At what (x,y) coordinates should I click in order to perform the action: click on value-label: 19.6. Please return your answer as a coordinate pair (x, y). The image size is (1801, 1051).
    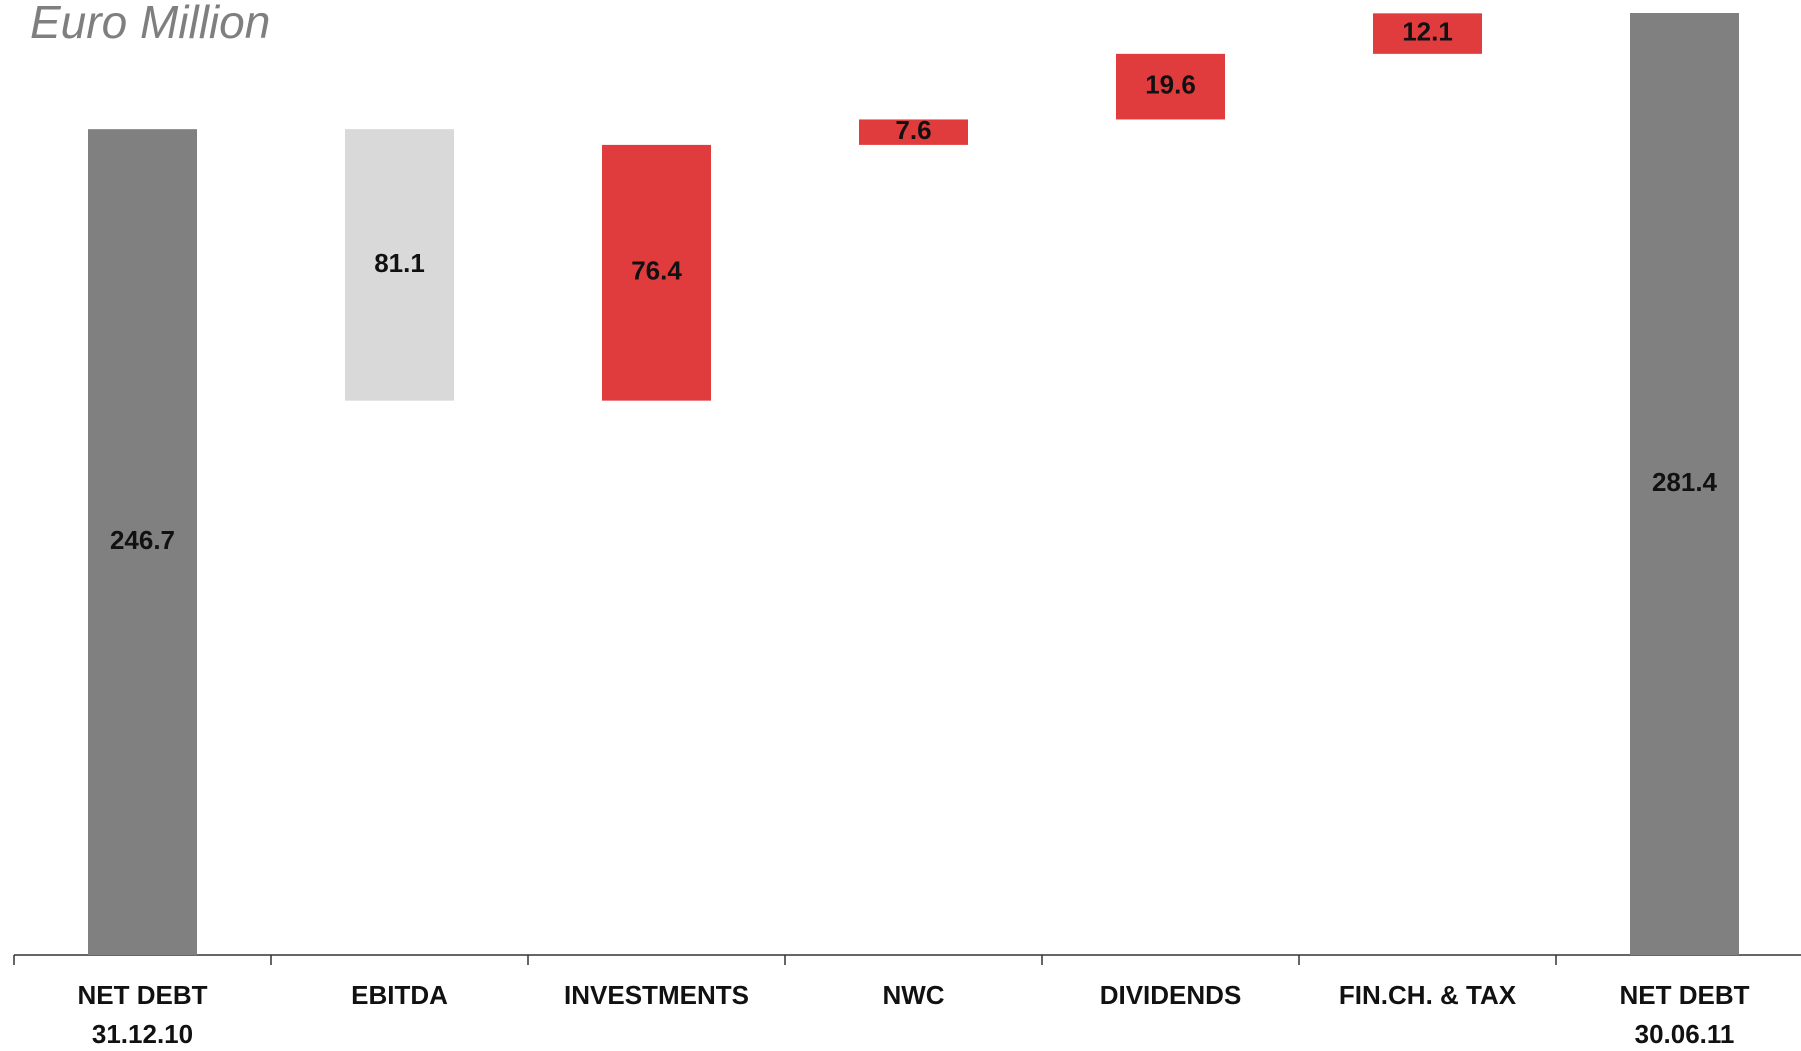
    Looking at the image, I should click on (1170, 85).